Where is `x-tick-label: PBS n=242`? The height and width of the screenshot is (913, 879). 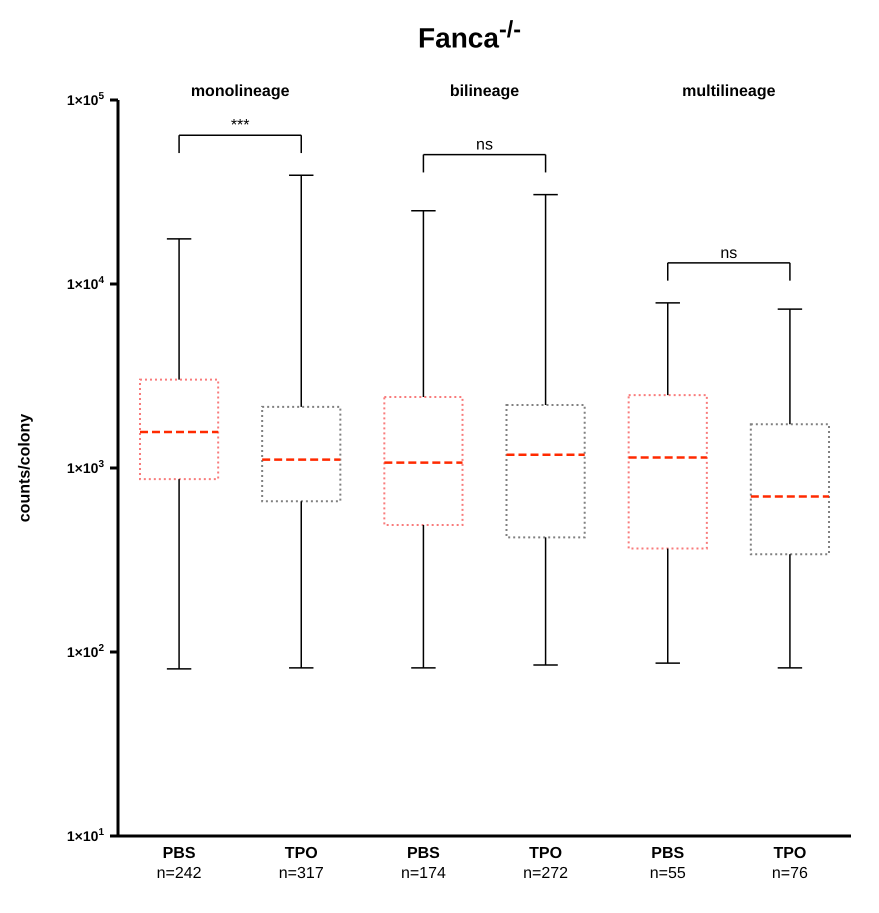
x-tick-label: PBS n=242 is located at coordinates (179, 863).